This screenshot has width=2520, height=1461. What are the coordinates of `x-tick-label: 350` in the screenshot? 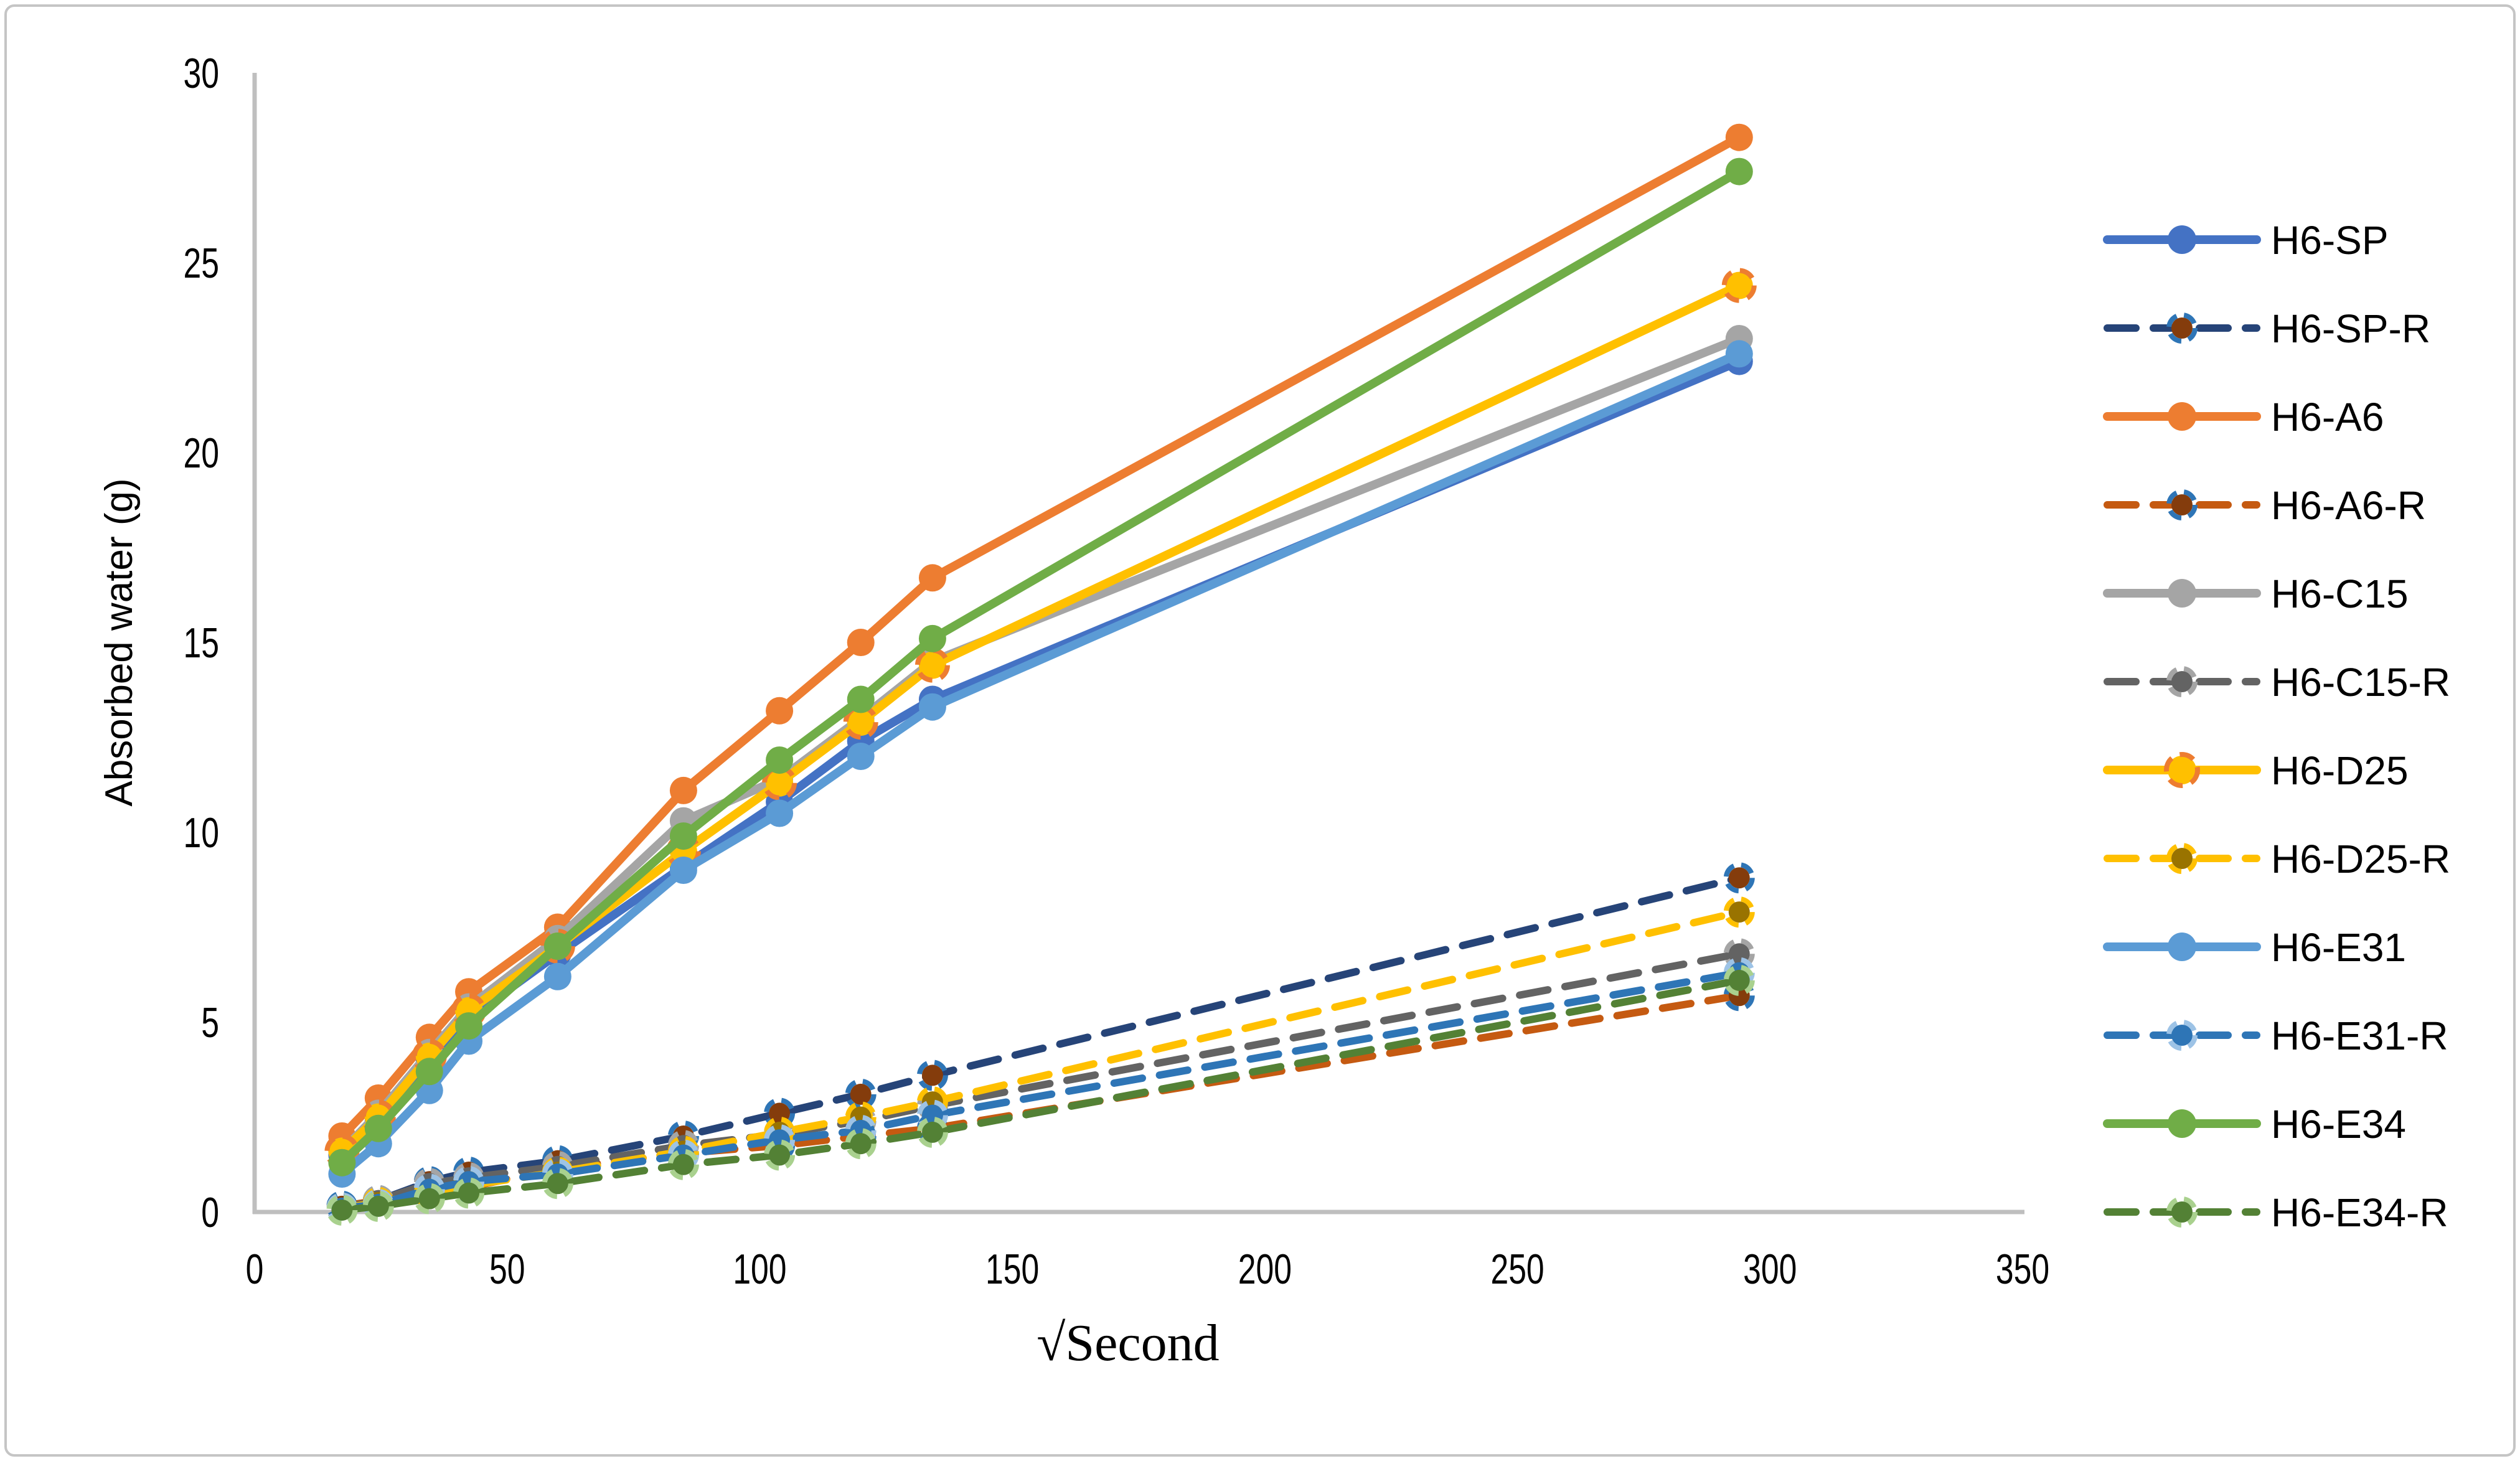 It's located at (2022, 1269).